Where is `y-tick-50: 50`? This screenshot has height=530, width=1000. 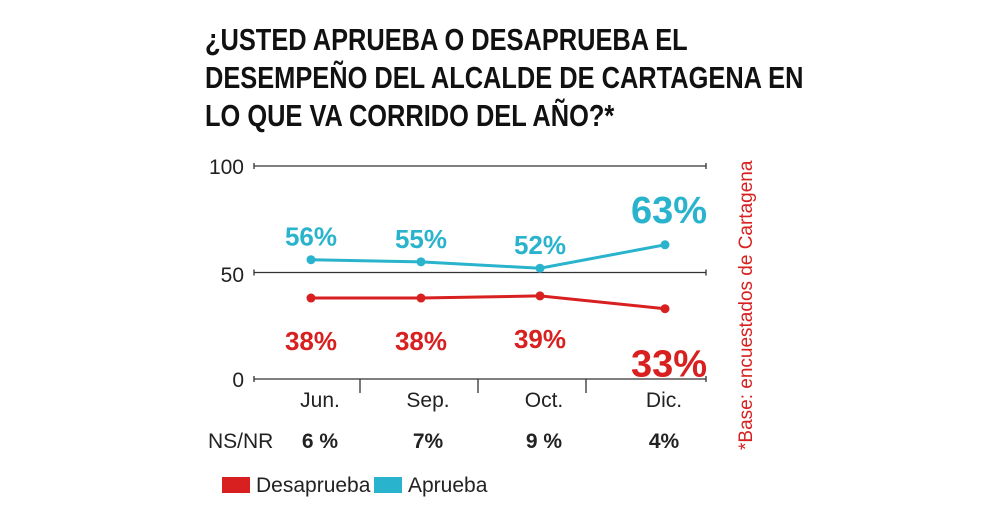 y-tick-50: 50 is located at coordinates (232, 275).